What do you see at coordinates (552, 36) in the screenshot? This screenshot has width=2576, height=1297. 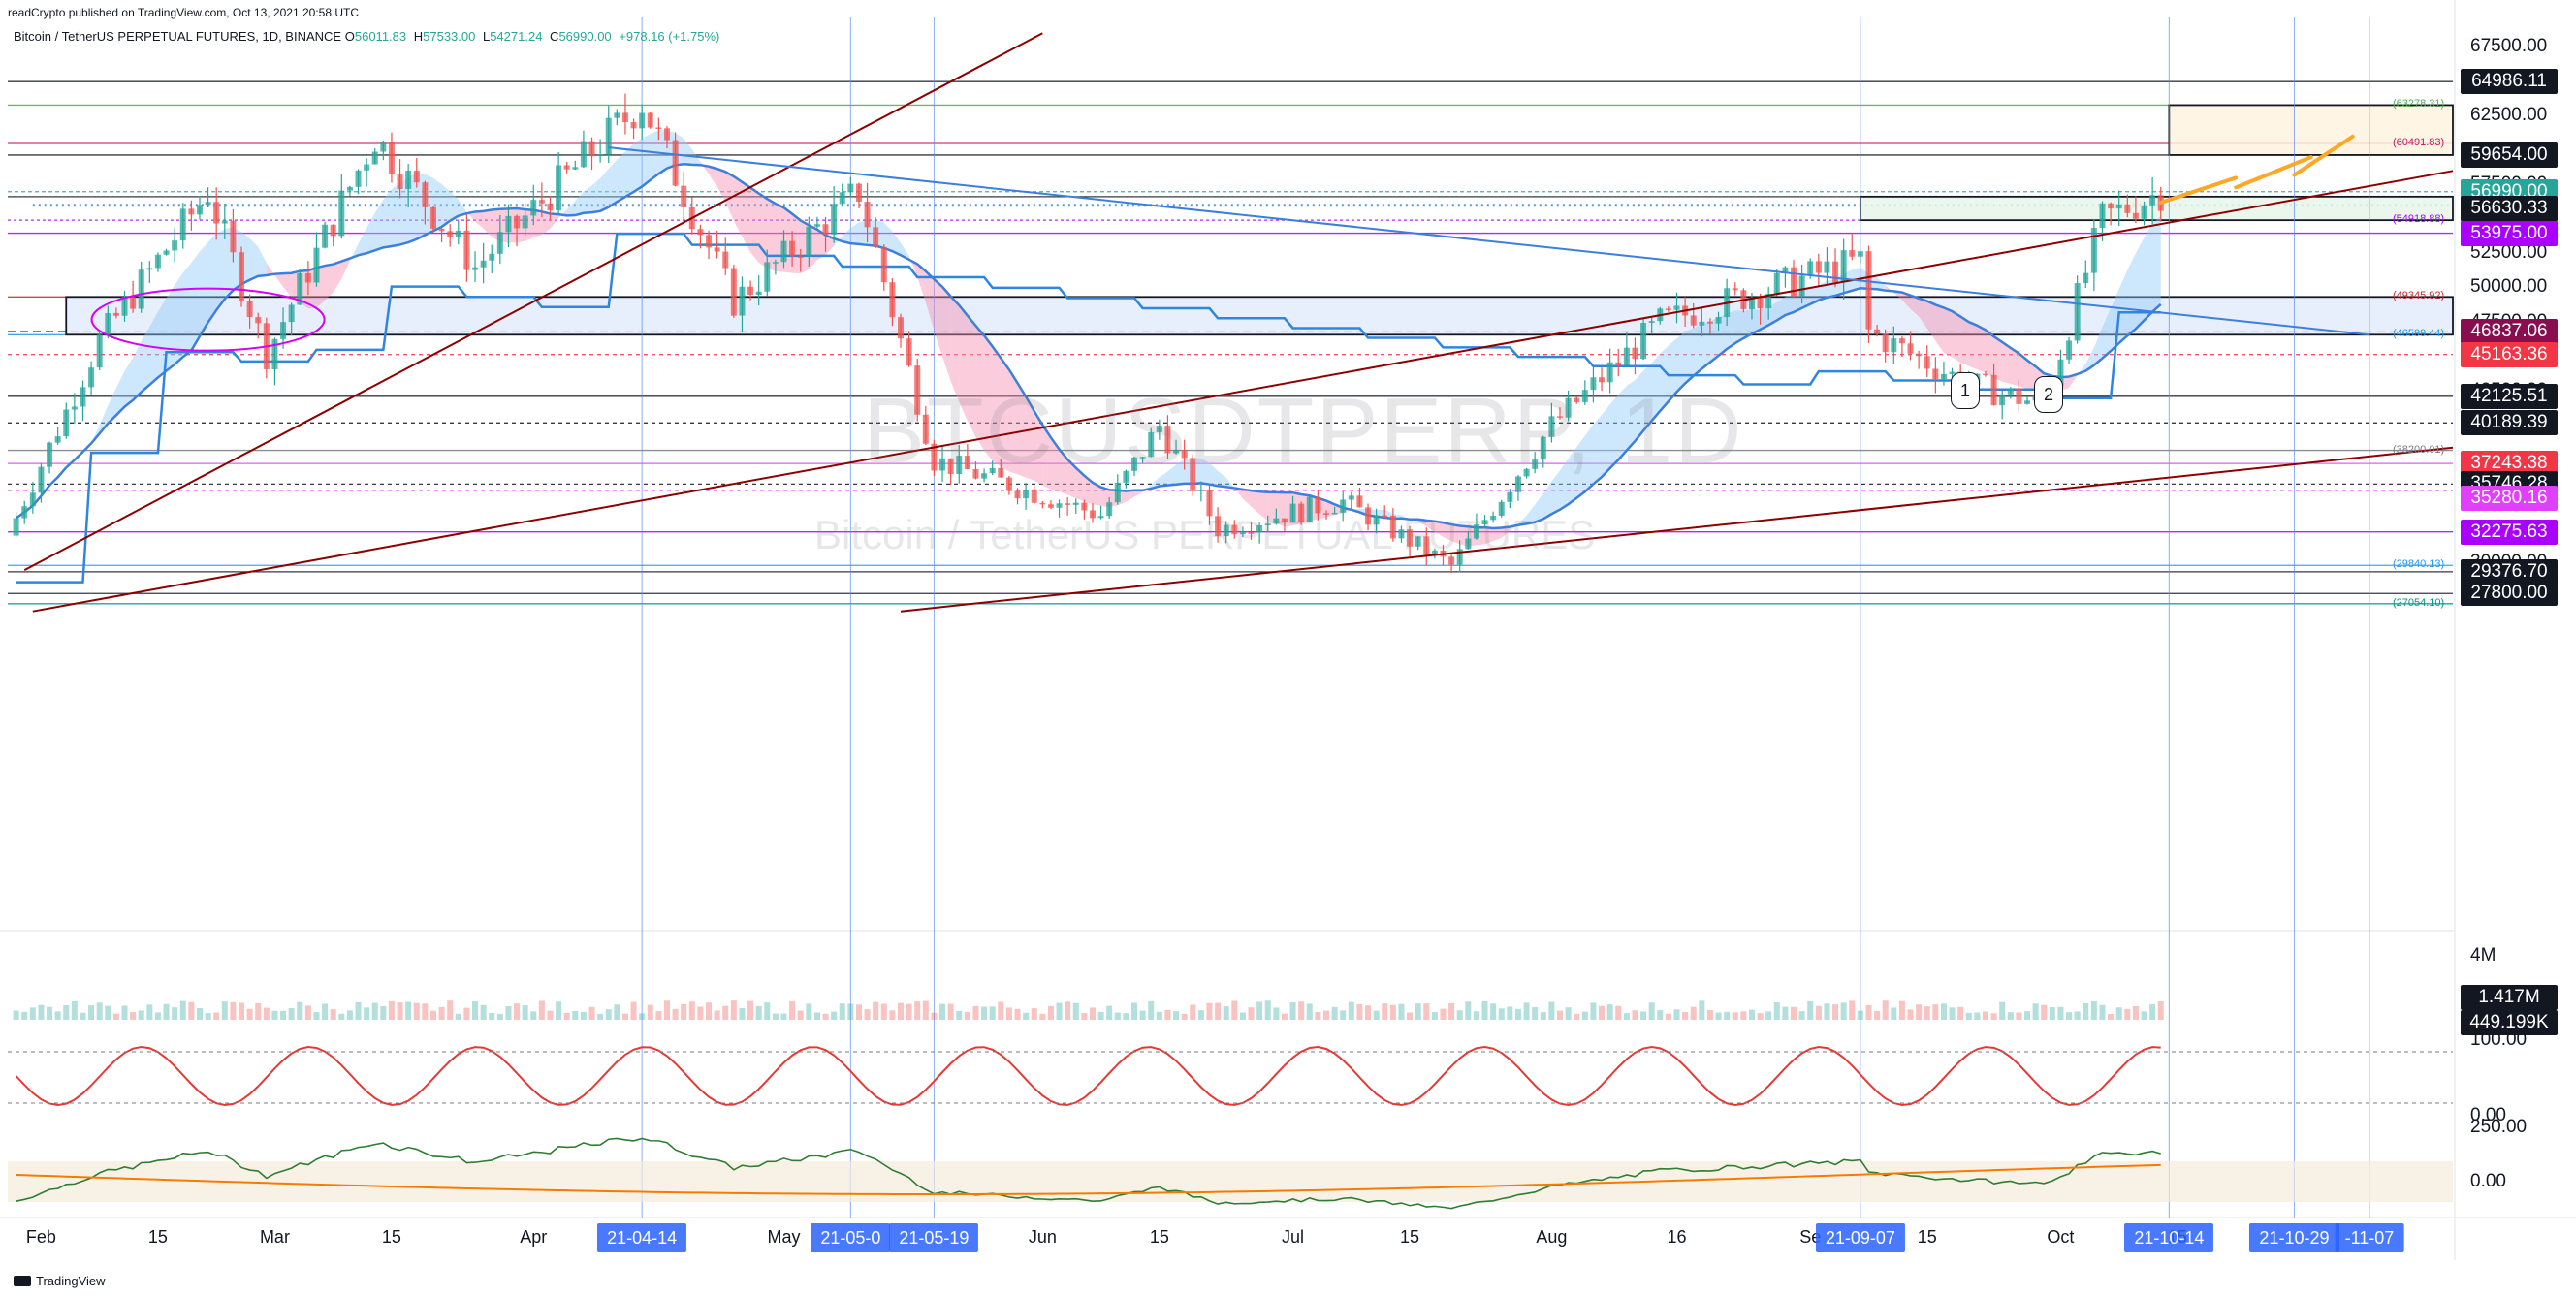 I see `ohlc-label: C` at bounding box center [552, 36].